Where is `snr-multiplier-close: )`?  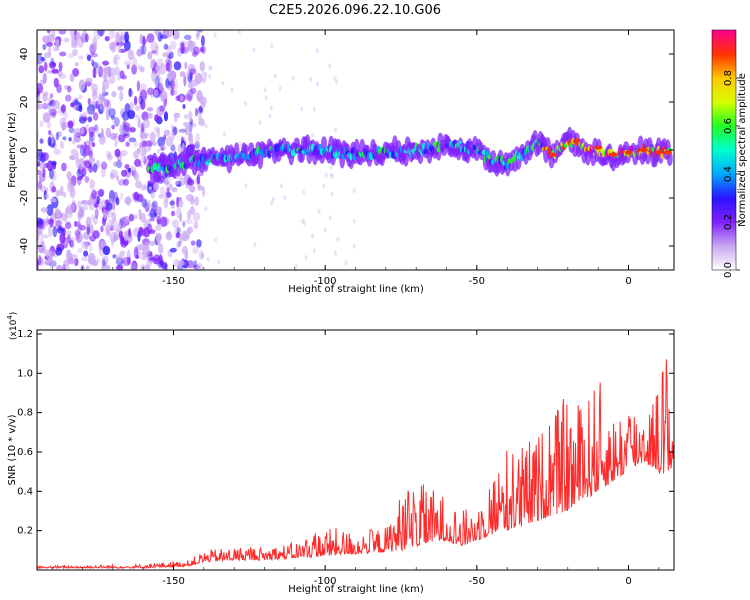
snr-multiplier-close: ) is located at coordinates (14, 314).